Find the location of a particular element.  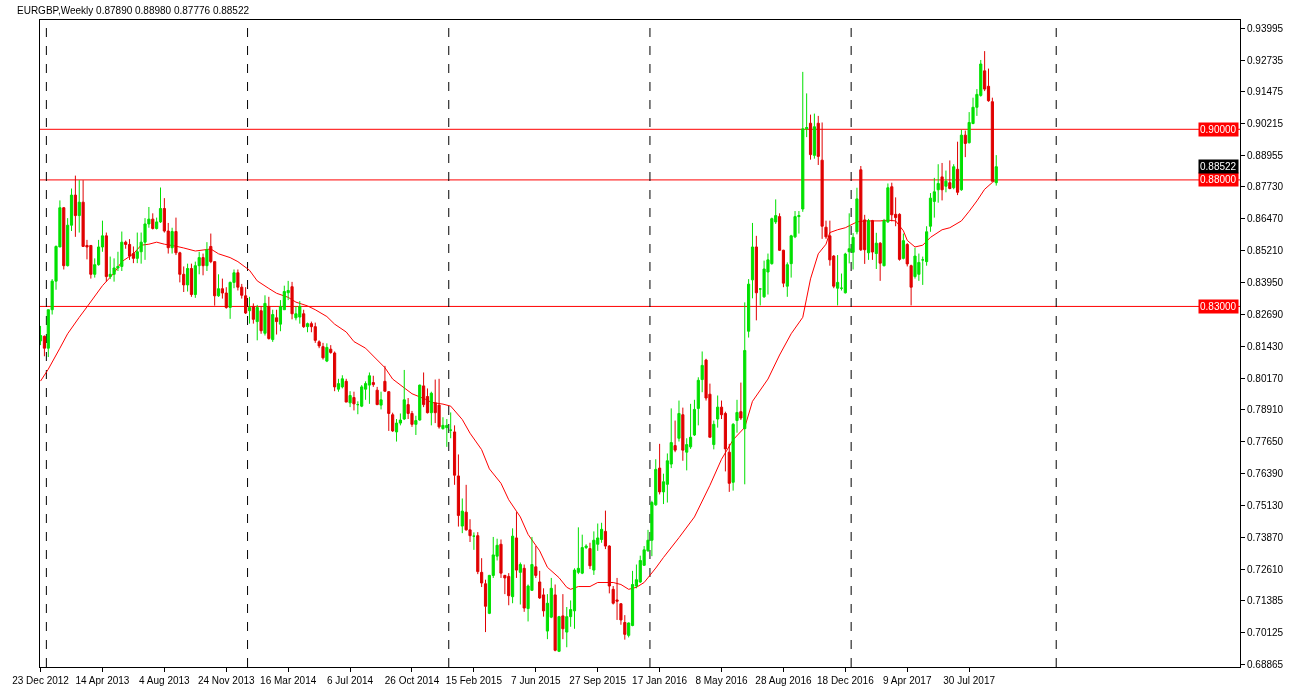

x-tick-label: 6 Jul 2014 is located at coordinates (350, 680).